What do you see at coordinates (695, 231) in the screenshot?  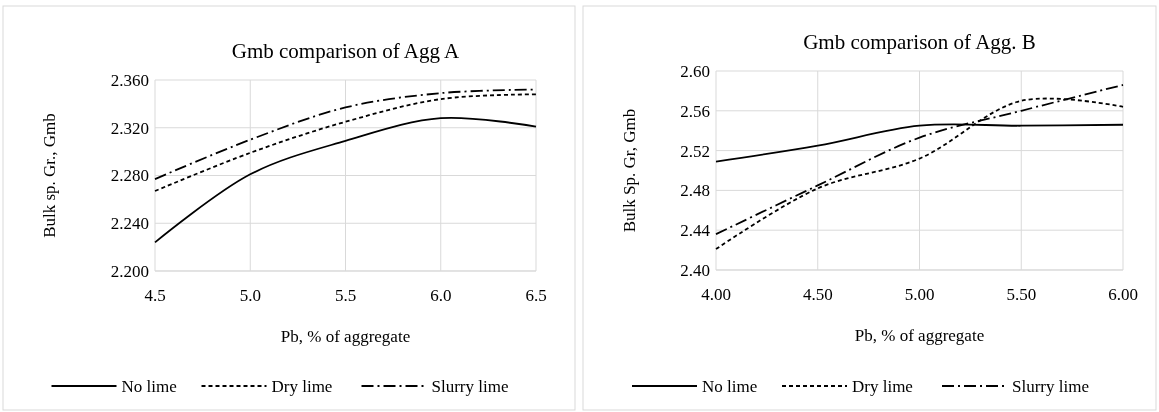 I see `y-tick-label: 2.44` at bounding box center [695, 231].